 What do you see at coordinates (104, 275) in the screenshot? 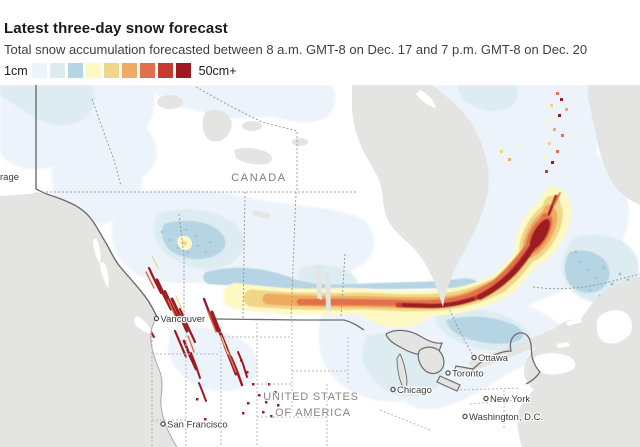
I see `panhandle-islands` at bounding box center [104, 275].